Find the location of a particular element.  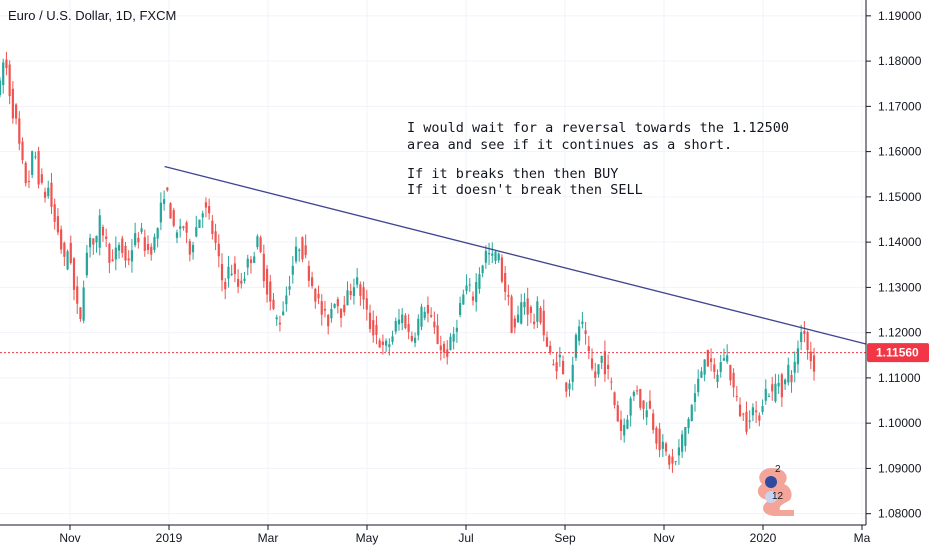

annotation-line-2: area and see if it continues as a short. is located at coordinates (569, 145).